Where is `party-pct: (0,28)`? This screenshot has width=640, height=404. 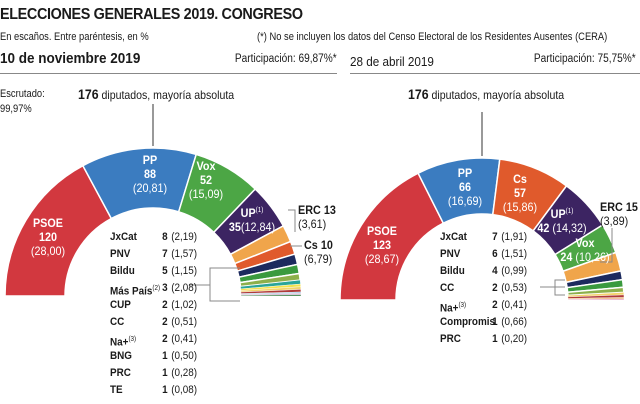
party-pct: (0,28) is located at coordinates (184, 373).